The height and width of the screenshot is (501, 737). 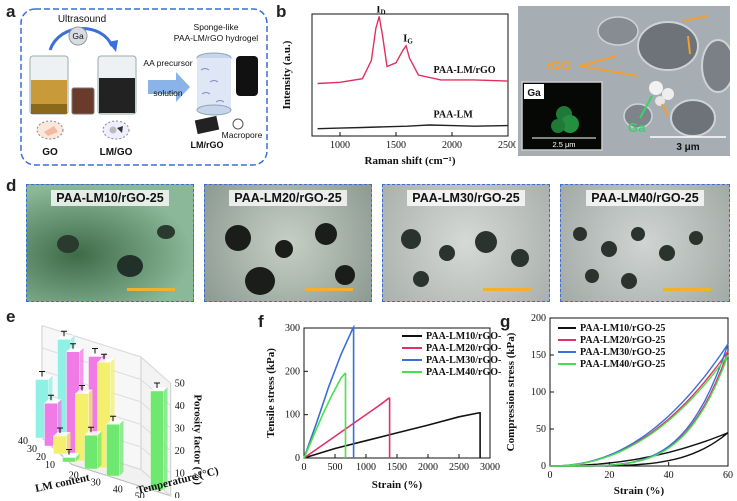 I want to click on pt-line-2: PAA-LM/rGO hydrogel, so click(x=216, y=38).